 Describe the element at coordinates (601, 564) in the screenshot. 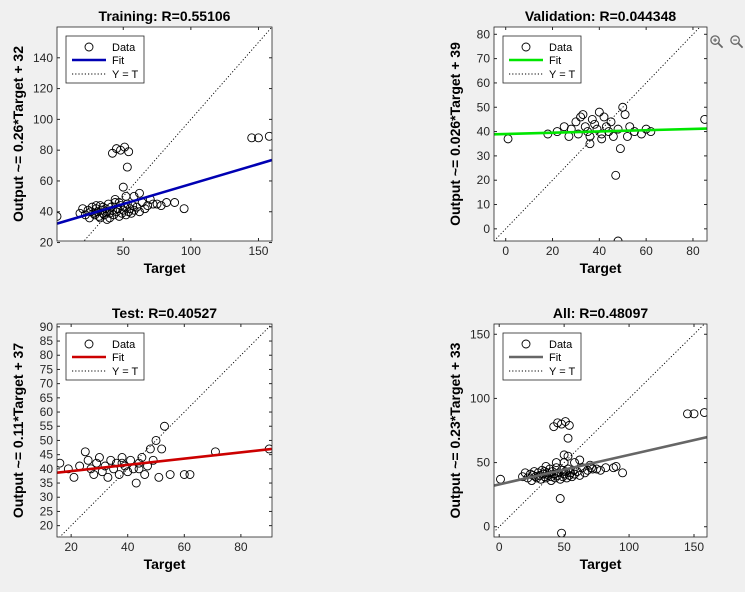

I see `x-axis-label: Target` at that location.